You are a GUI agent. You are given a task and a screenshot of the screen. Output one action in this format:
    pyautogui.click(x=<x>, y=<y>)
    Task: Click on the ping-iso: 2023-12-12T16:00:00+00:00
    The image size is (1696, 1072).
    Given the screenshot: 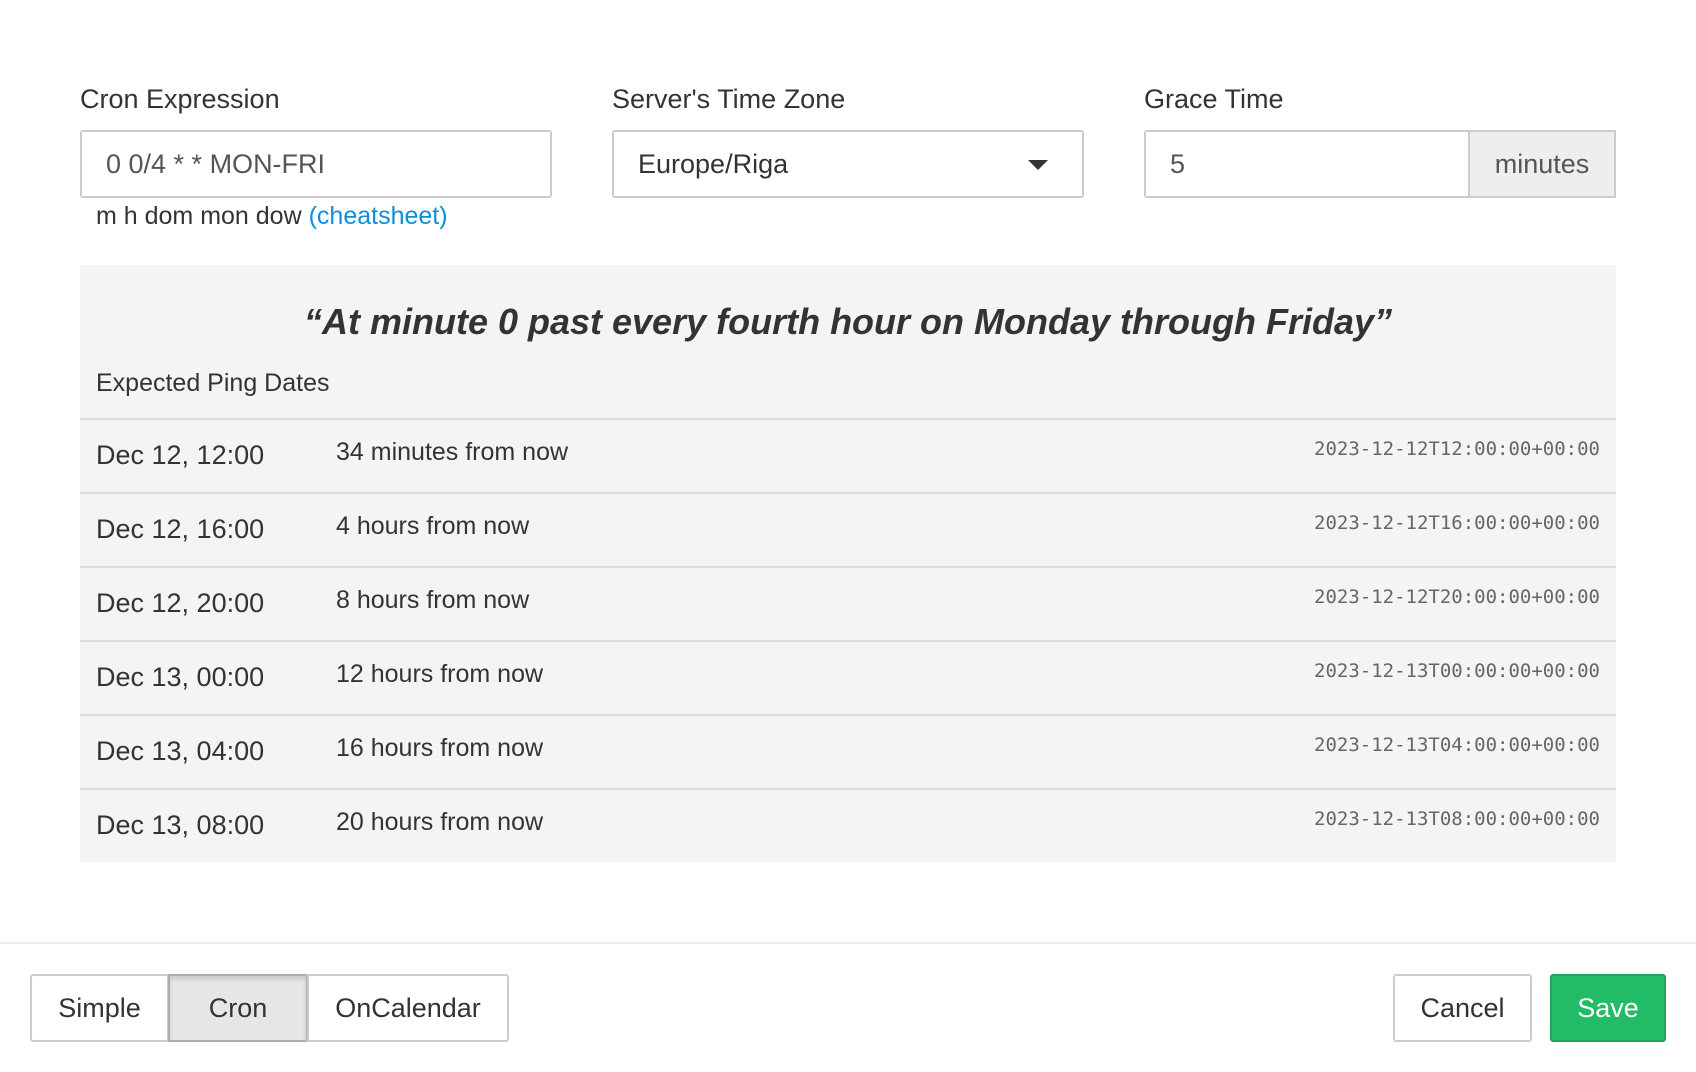 What is the action you would take?
    pyautogui.click(x=1457, y=523)
    